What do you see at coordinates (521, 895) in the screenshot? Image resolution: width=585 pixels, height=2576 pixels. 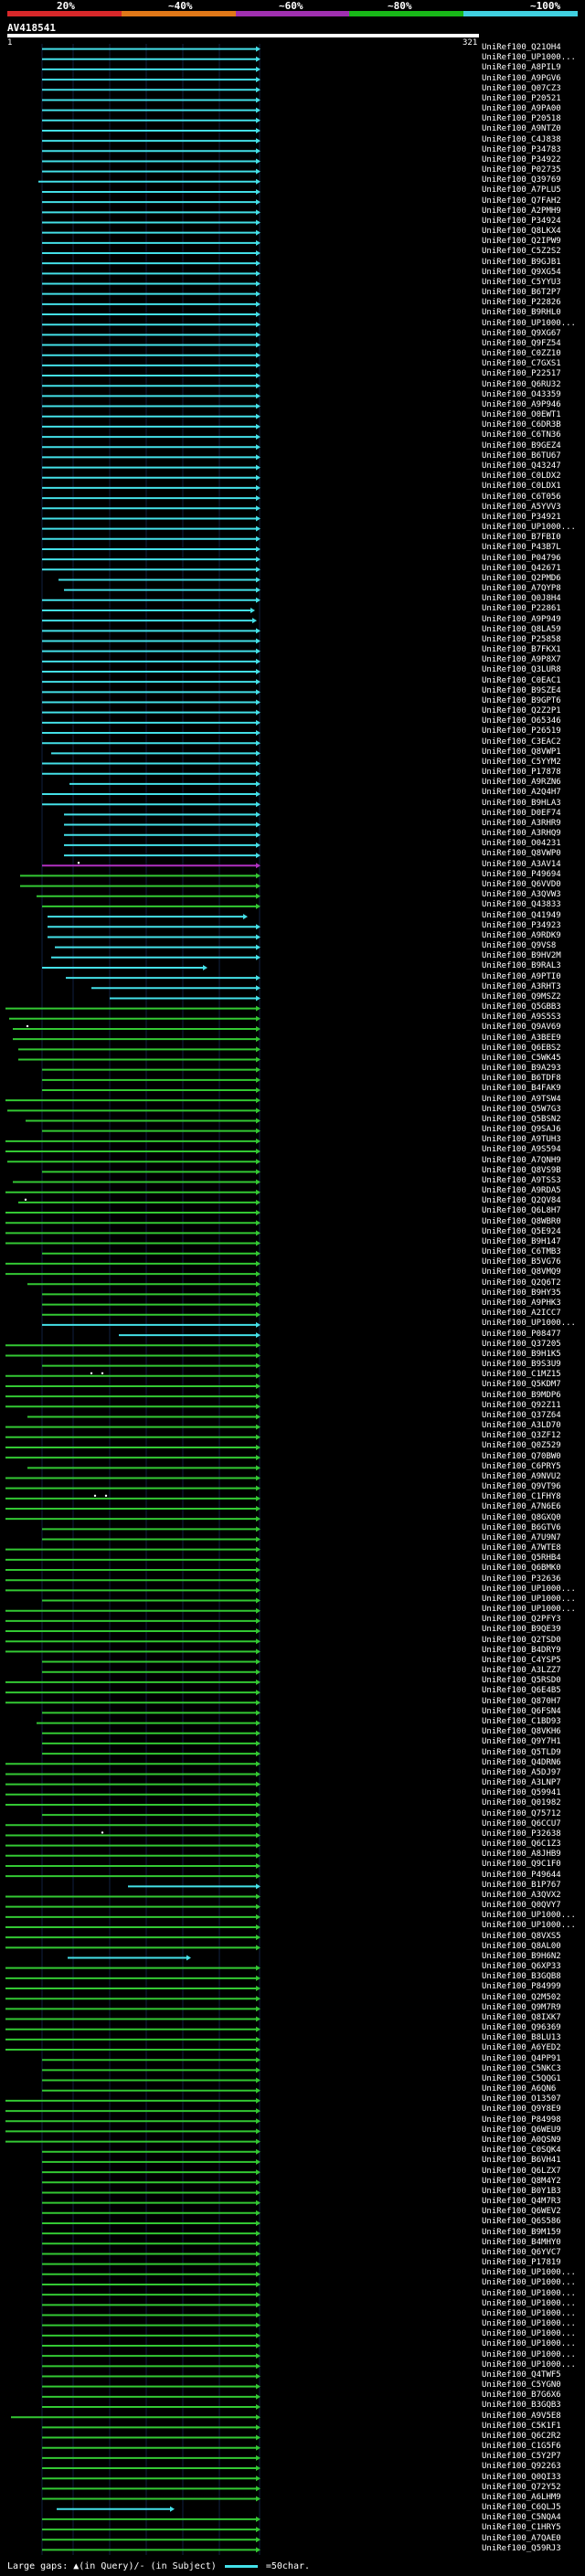 I see `hit-label-link: UniRef100_A3QVW3` at bounding box center [521, 895].